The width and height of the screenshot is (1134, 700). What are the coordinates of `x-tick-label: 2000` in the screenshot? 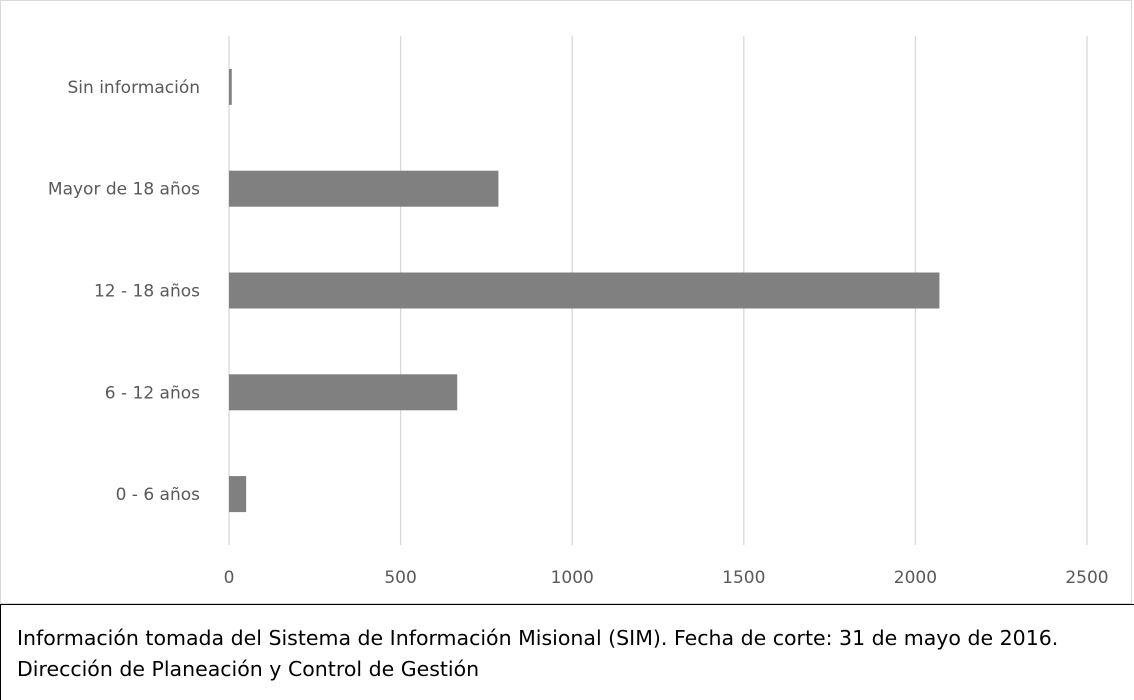 It's located at (915, 578).